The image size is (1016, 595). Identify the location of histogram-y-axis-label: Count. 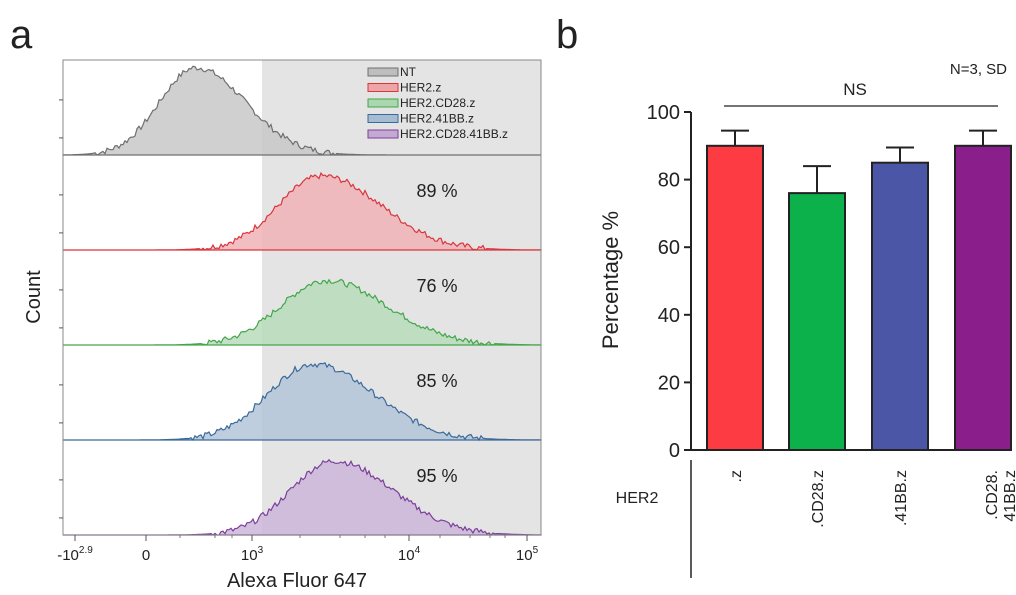
(34, 297).